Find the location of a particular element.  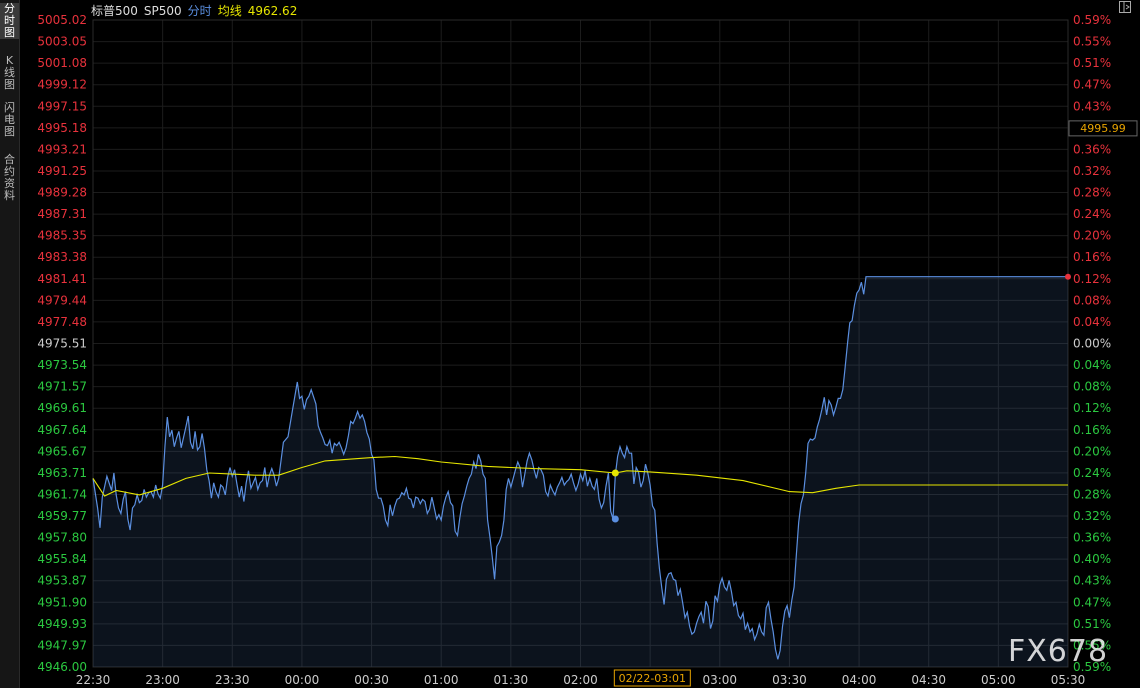

x-tick-label: 22:30 is located at coordinates (93, 680).